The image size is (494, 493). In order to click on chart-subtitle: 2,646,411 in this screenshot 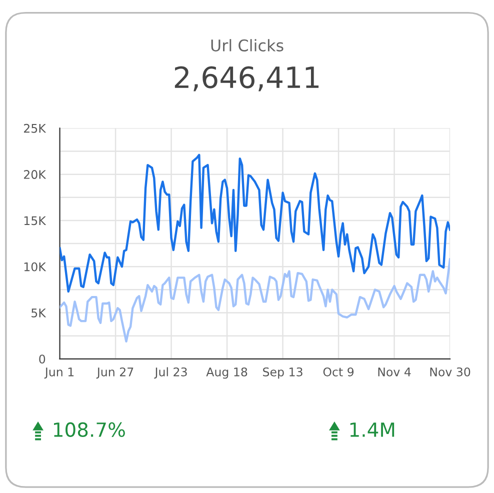, I will do `click(246, 79)`.